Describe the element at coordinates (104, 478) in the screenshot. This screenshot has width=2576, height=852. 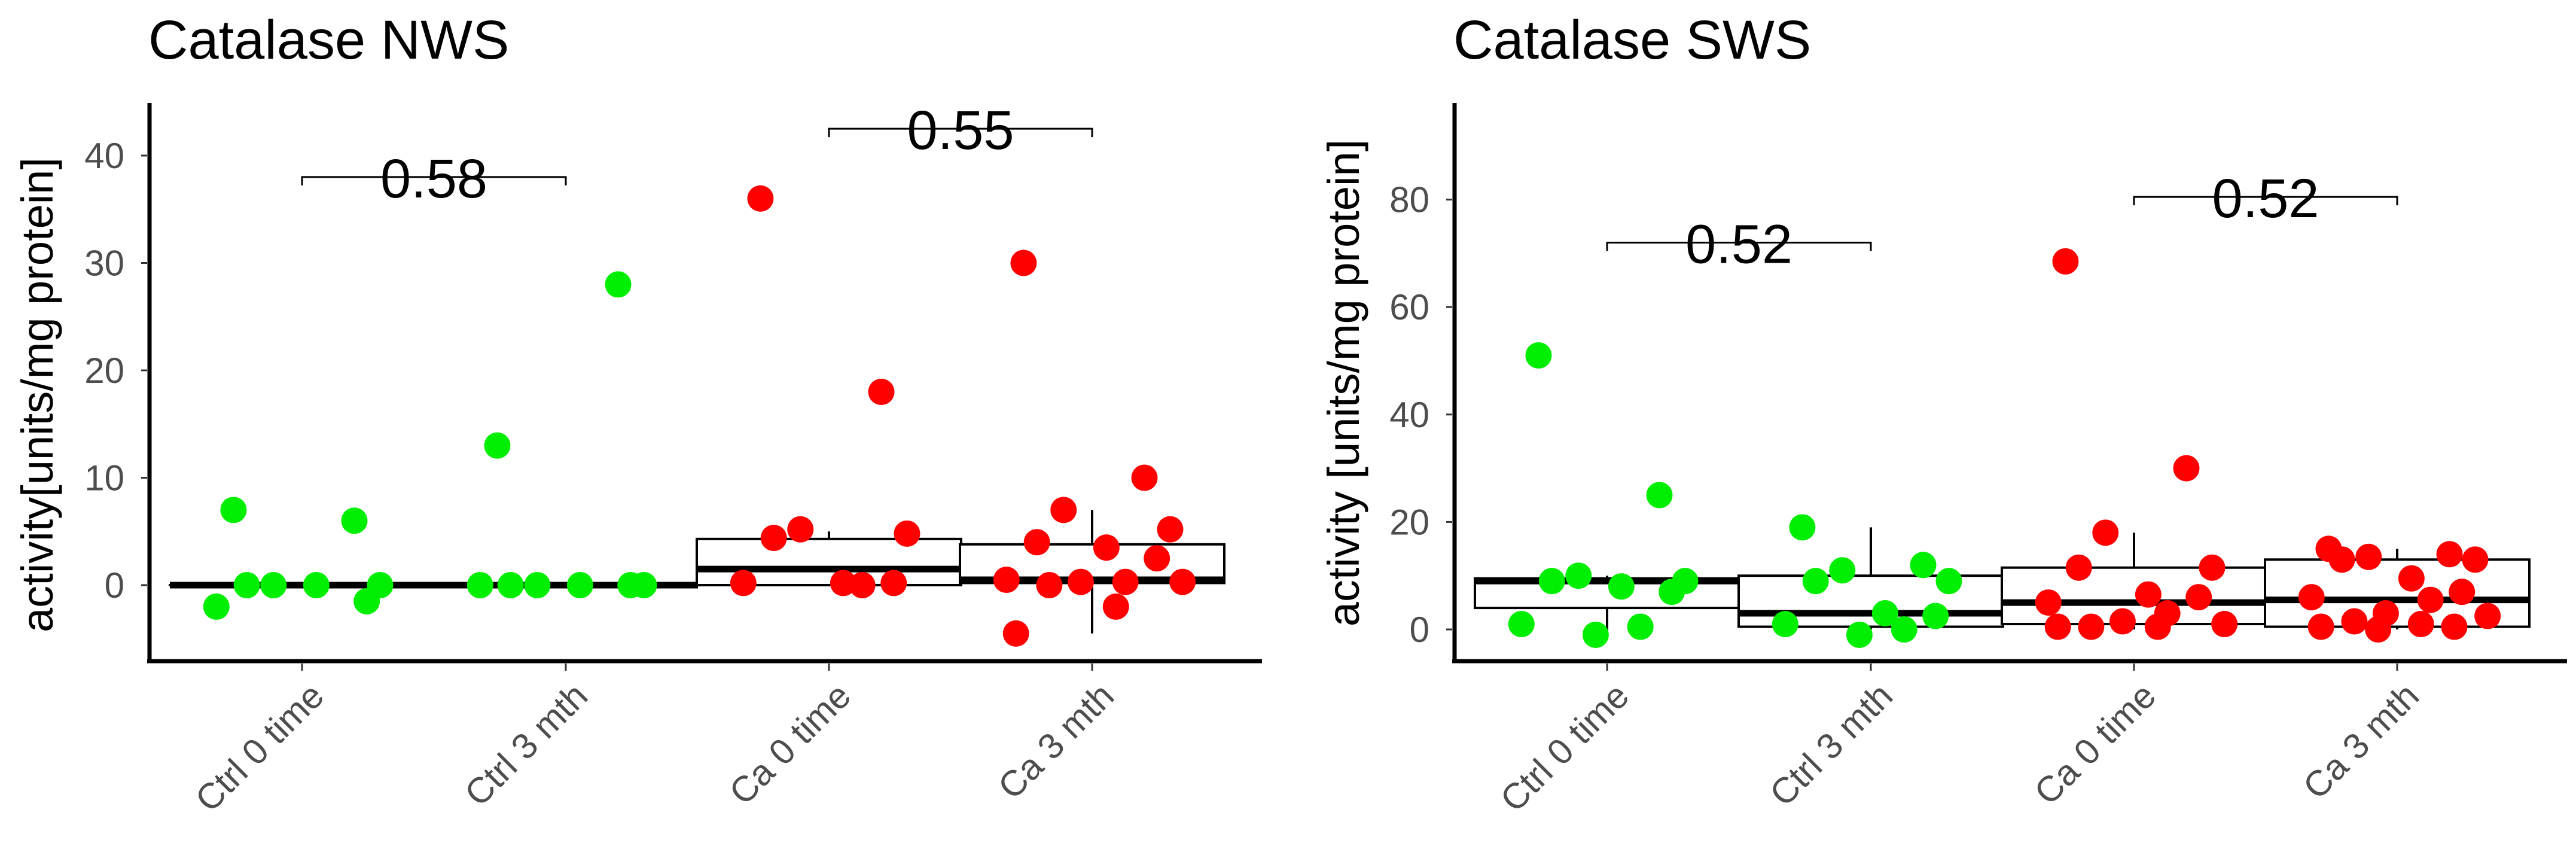
I see `y-tick-label: 10` at that location.